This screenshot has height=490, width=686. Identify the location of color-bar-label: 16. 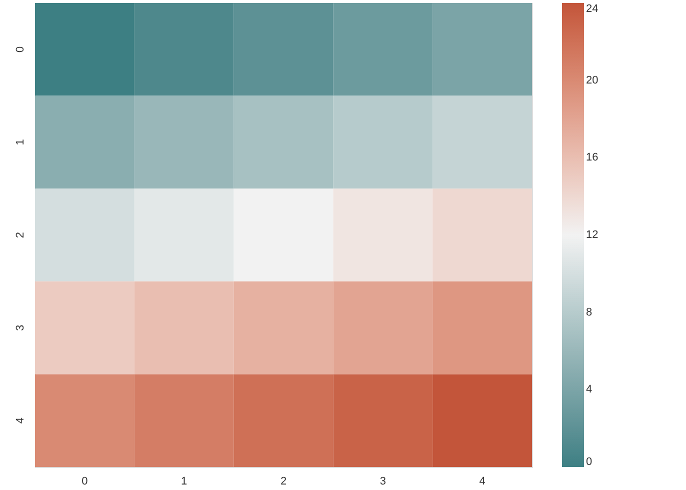
(592, 158).